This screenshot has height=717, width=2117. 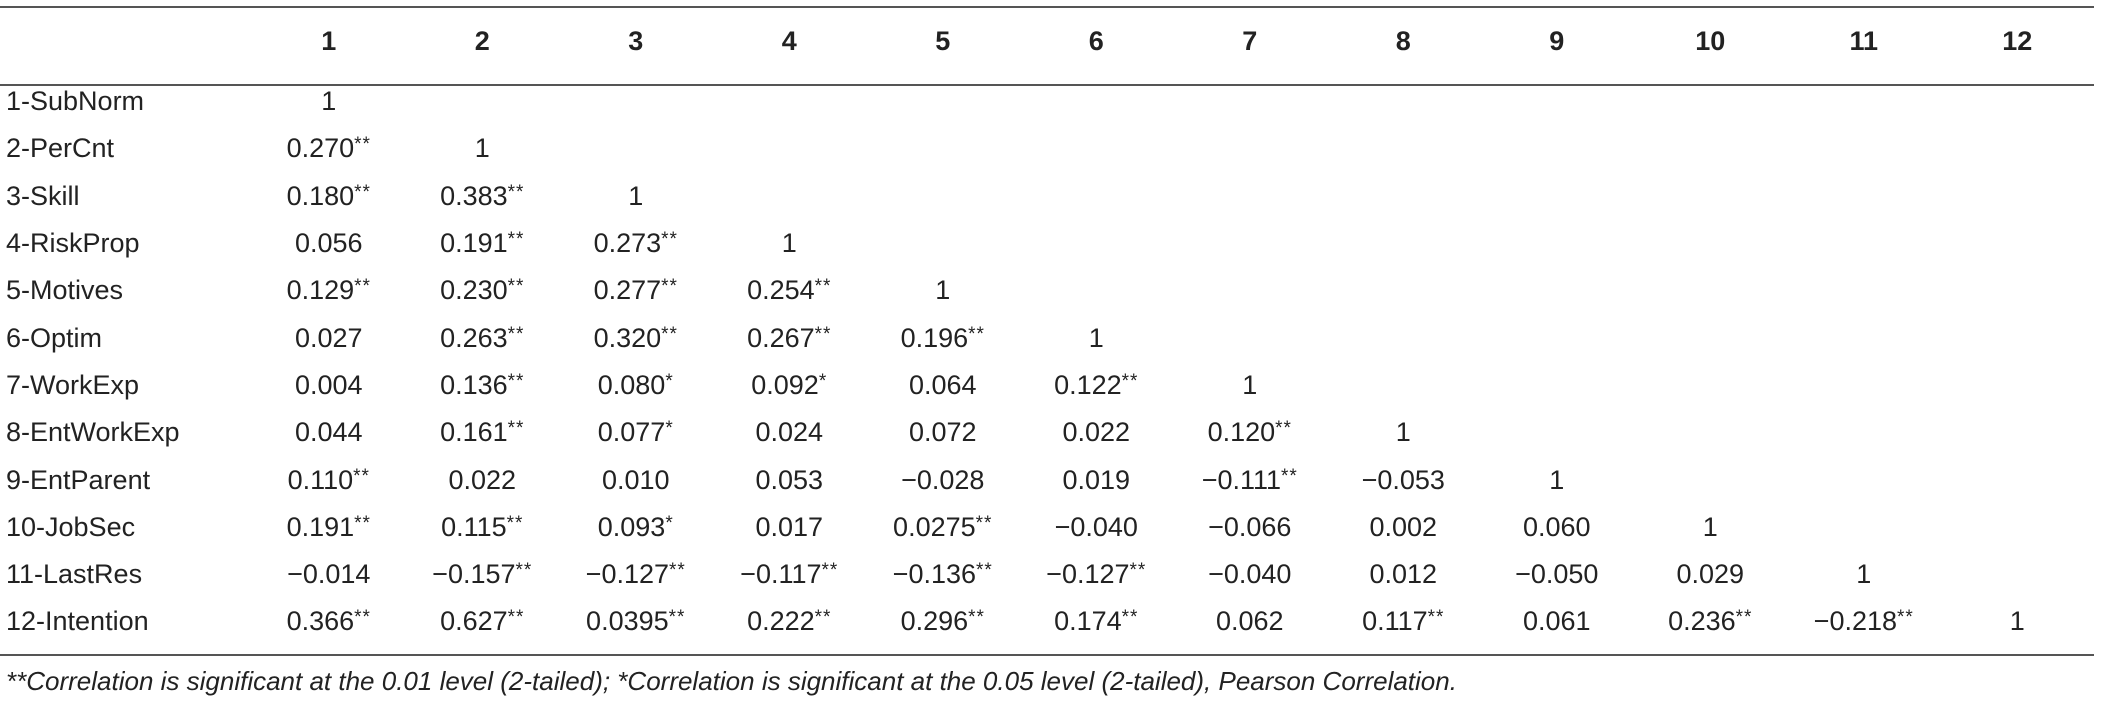 What do you see at coordinates (483, 243) in the screenshot?
I see `table-cell: 0.191**` at bounding box center [483, 243].